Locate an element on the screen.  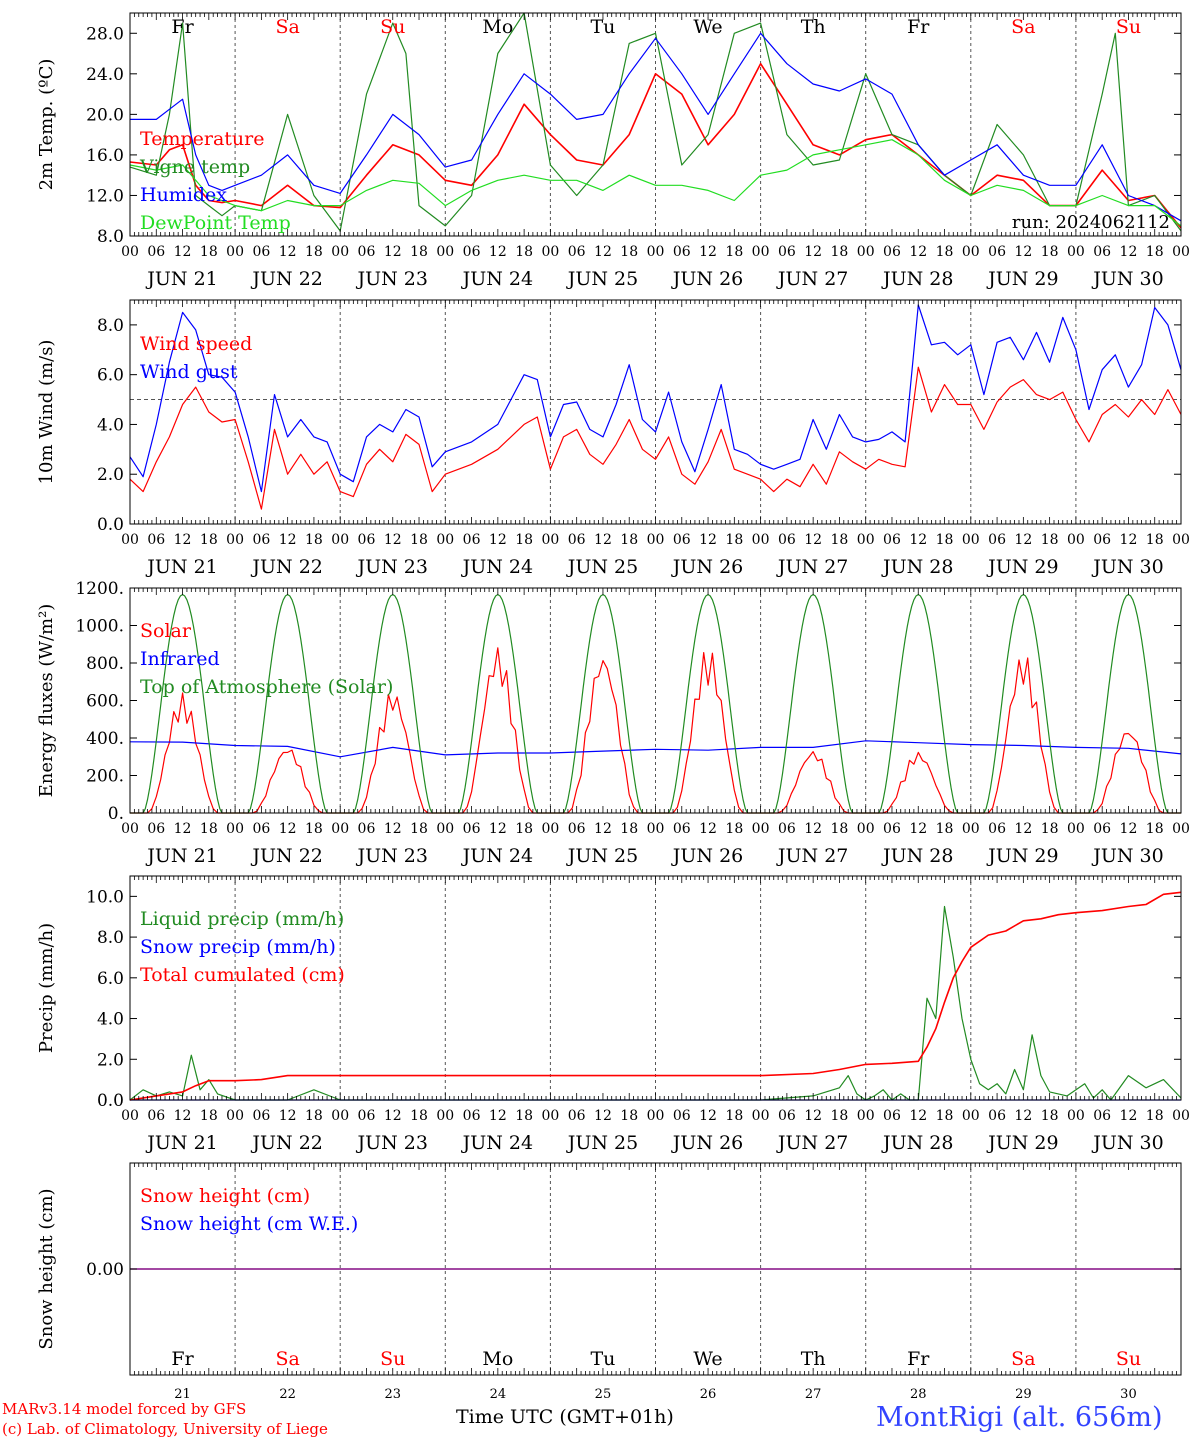
y-tick-label: 0.0 is located at coordinates (110, 1101).